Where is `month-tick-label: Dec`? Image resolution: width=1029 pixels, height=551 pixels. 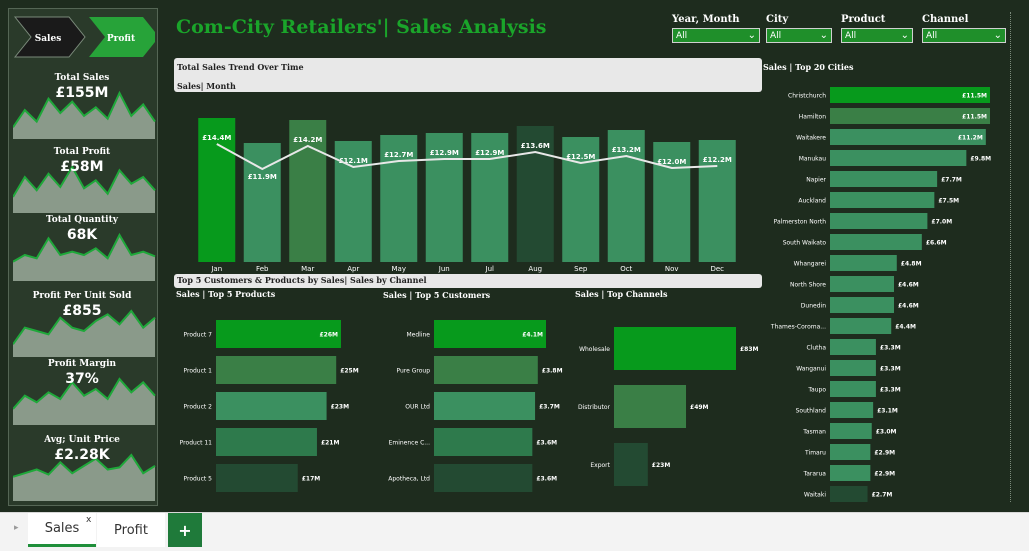 month-tick-label: Dec is located at coordinates (717, 269).